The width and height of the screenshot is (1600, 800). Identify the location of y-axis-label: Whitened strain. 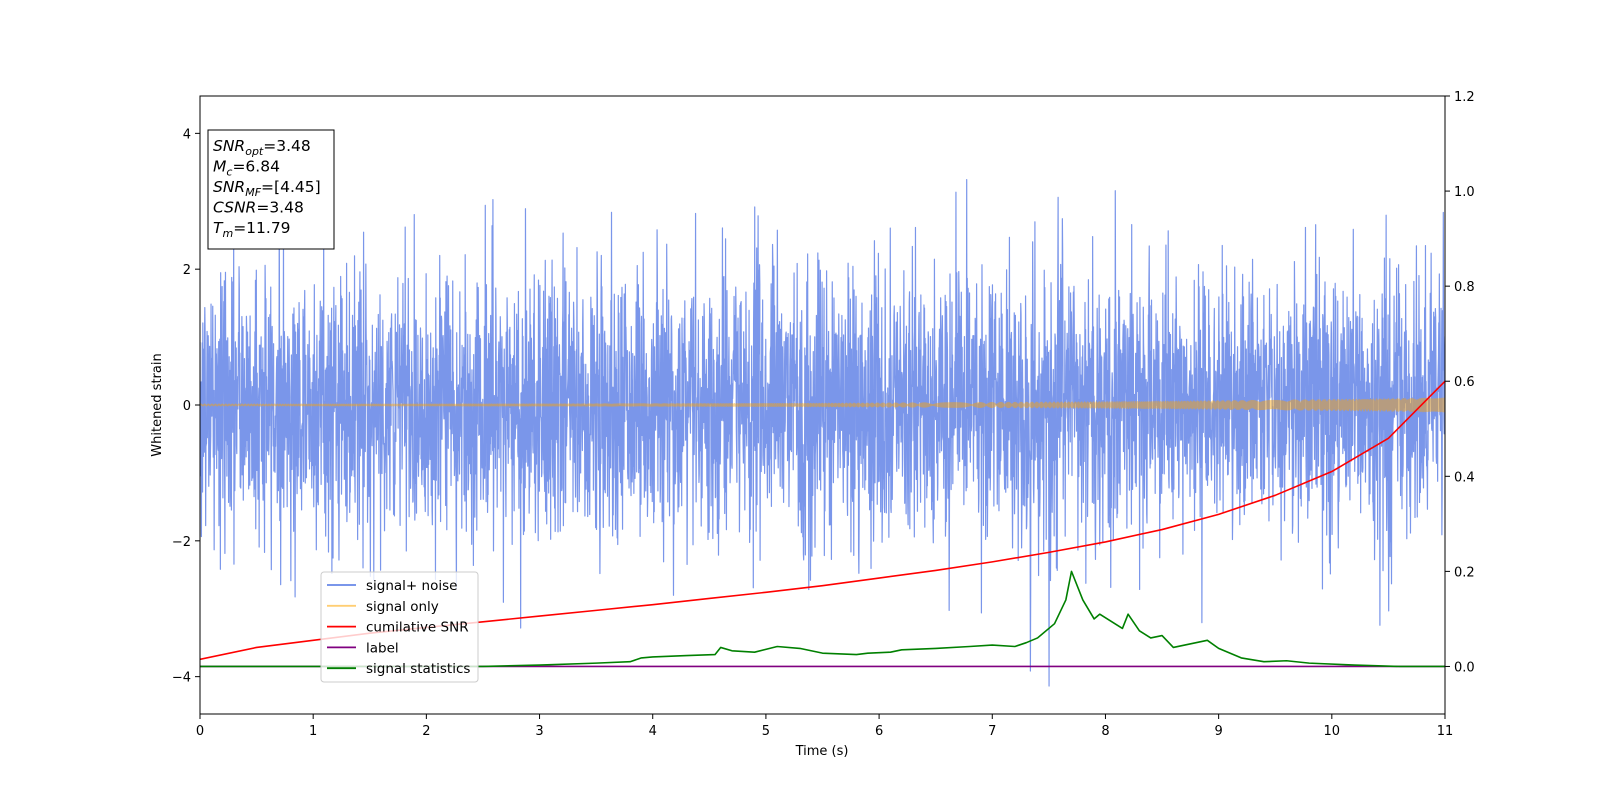
(157, 404).